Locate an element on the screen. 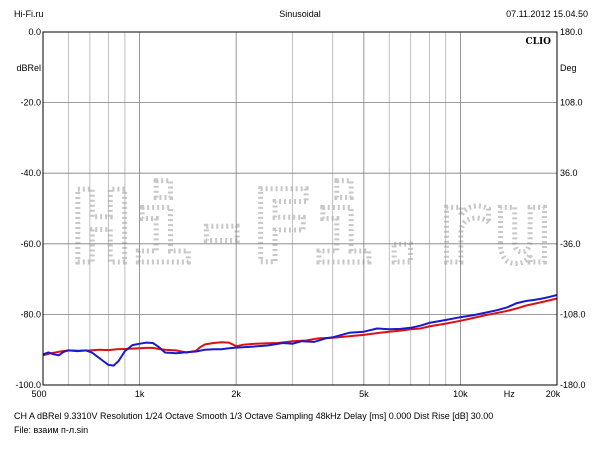 This screenshot has height=450, width=600. y2-axis-unit: Deg is located at coordinates (568, 68).